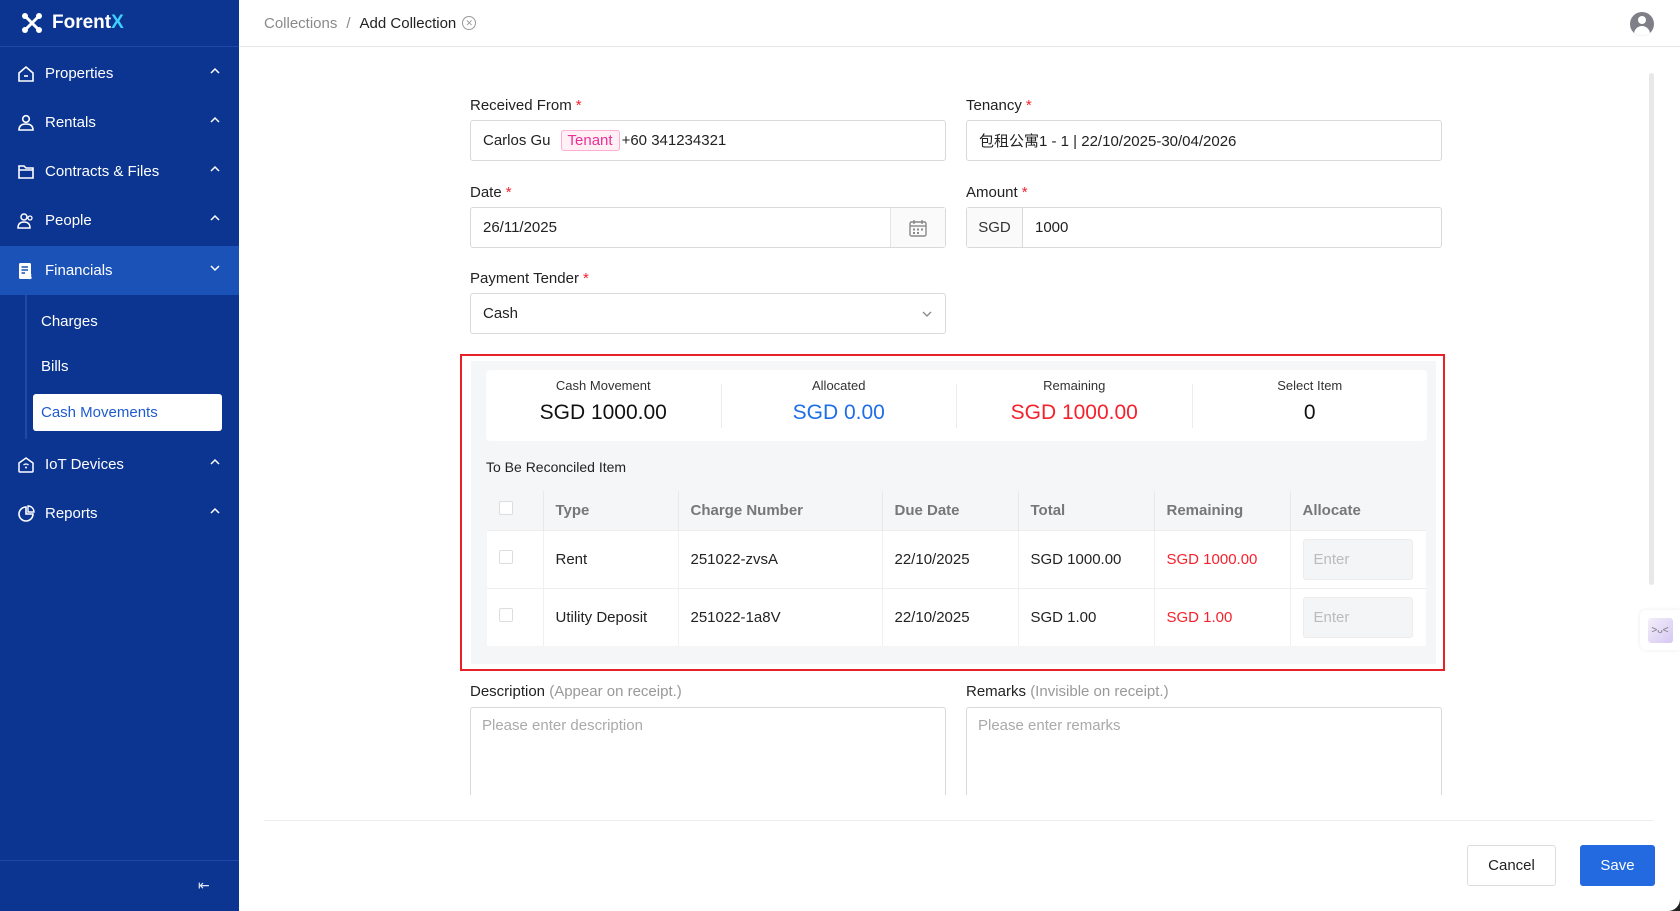  What do you see at coordinates (1617, 865) in the screenshot?
I see `save-button: Save` at bounding box center [1617, 865].